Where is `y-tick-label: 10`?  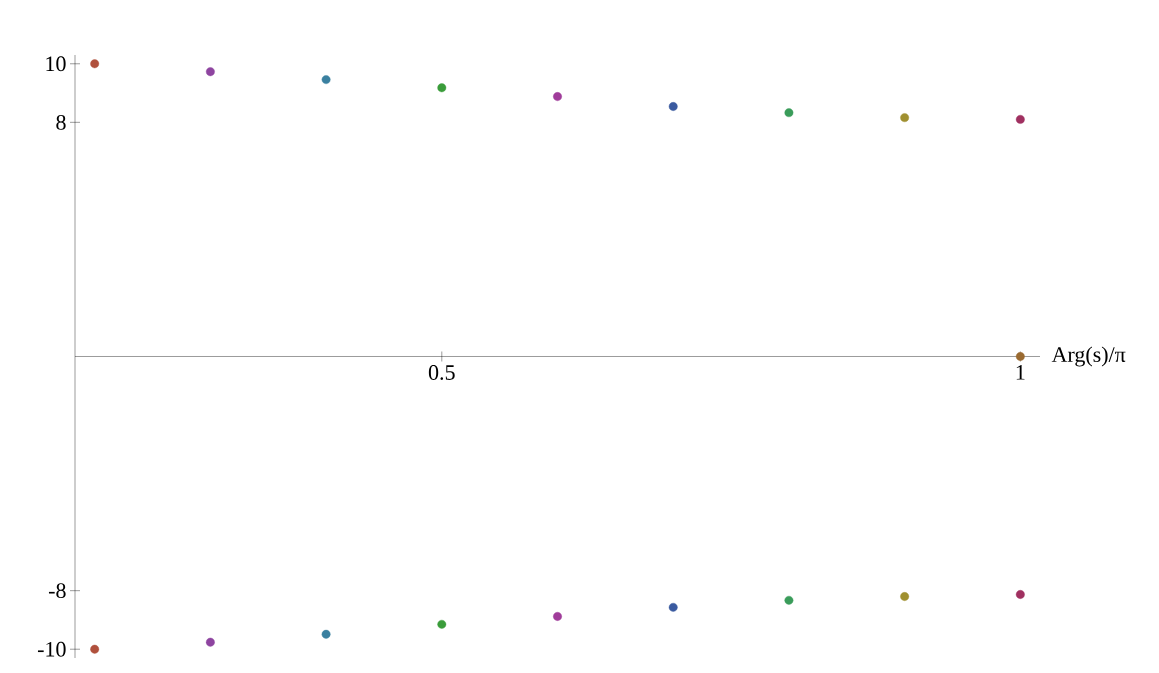
y-tick-label: 10 is located at coordinates (56, 64).